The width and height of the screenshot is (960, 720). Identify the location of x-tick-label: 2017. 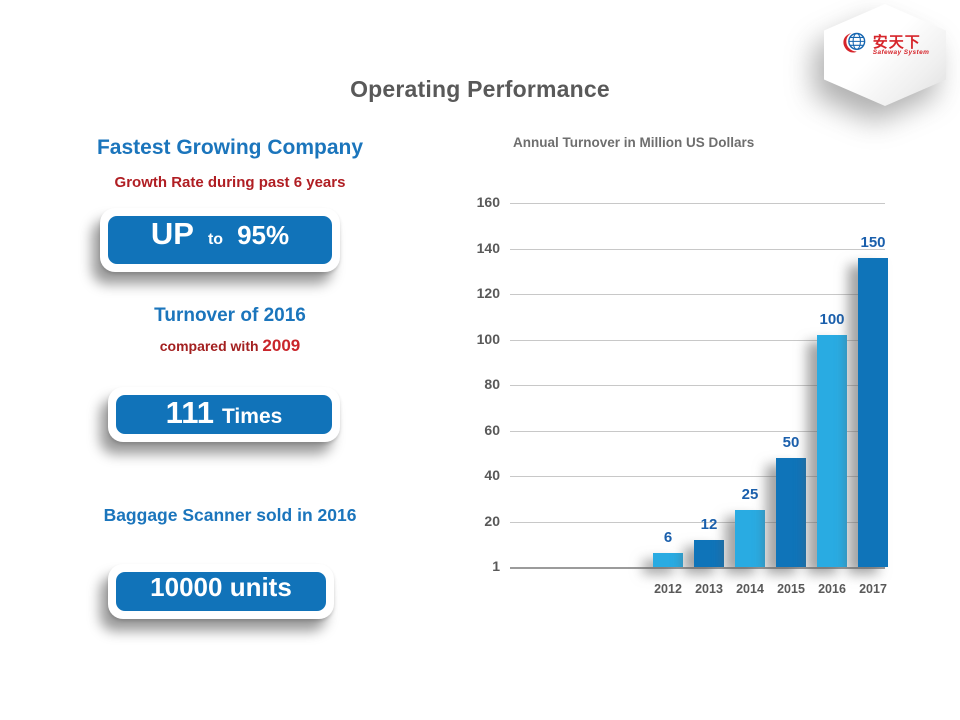
(873, 589).